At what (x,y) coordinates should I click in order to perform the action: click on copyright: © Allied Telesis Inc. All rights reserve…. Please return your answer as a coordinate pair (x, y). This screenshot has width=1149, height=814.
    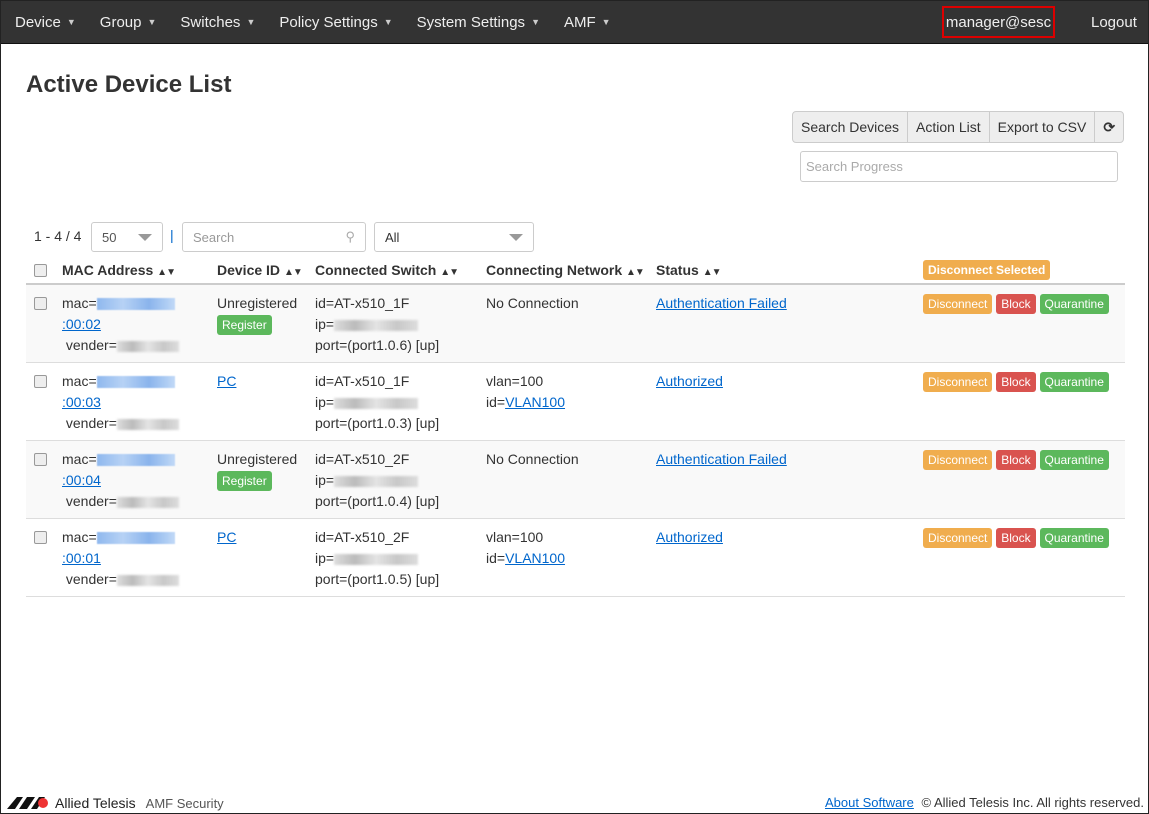
    Looking at the image, I should click on (1033, 802).